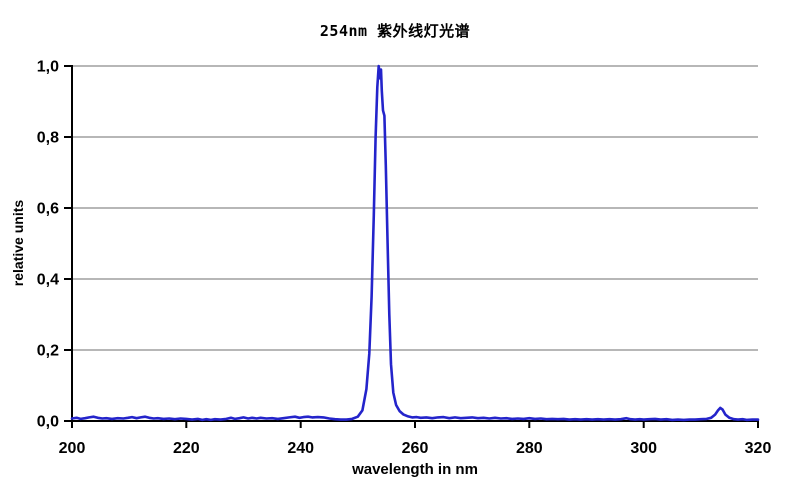 The image size is (800, 502). Describe the element at coordinates (415, 469) in the screenshot. I see `x-axis-label: wavelength in nm` at that location.